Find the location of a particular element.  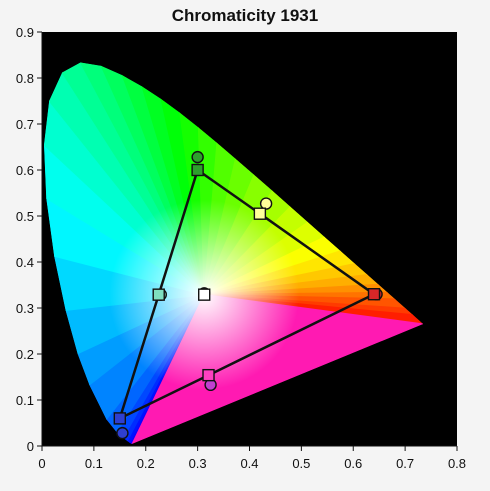

y-tick-label: 0.3 is located at coordinates (25, 308).